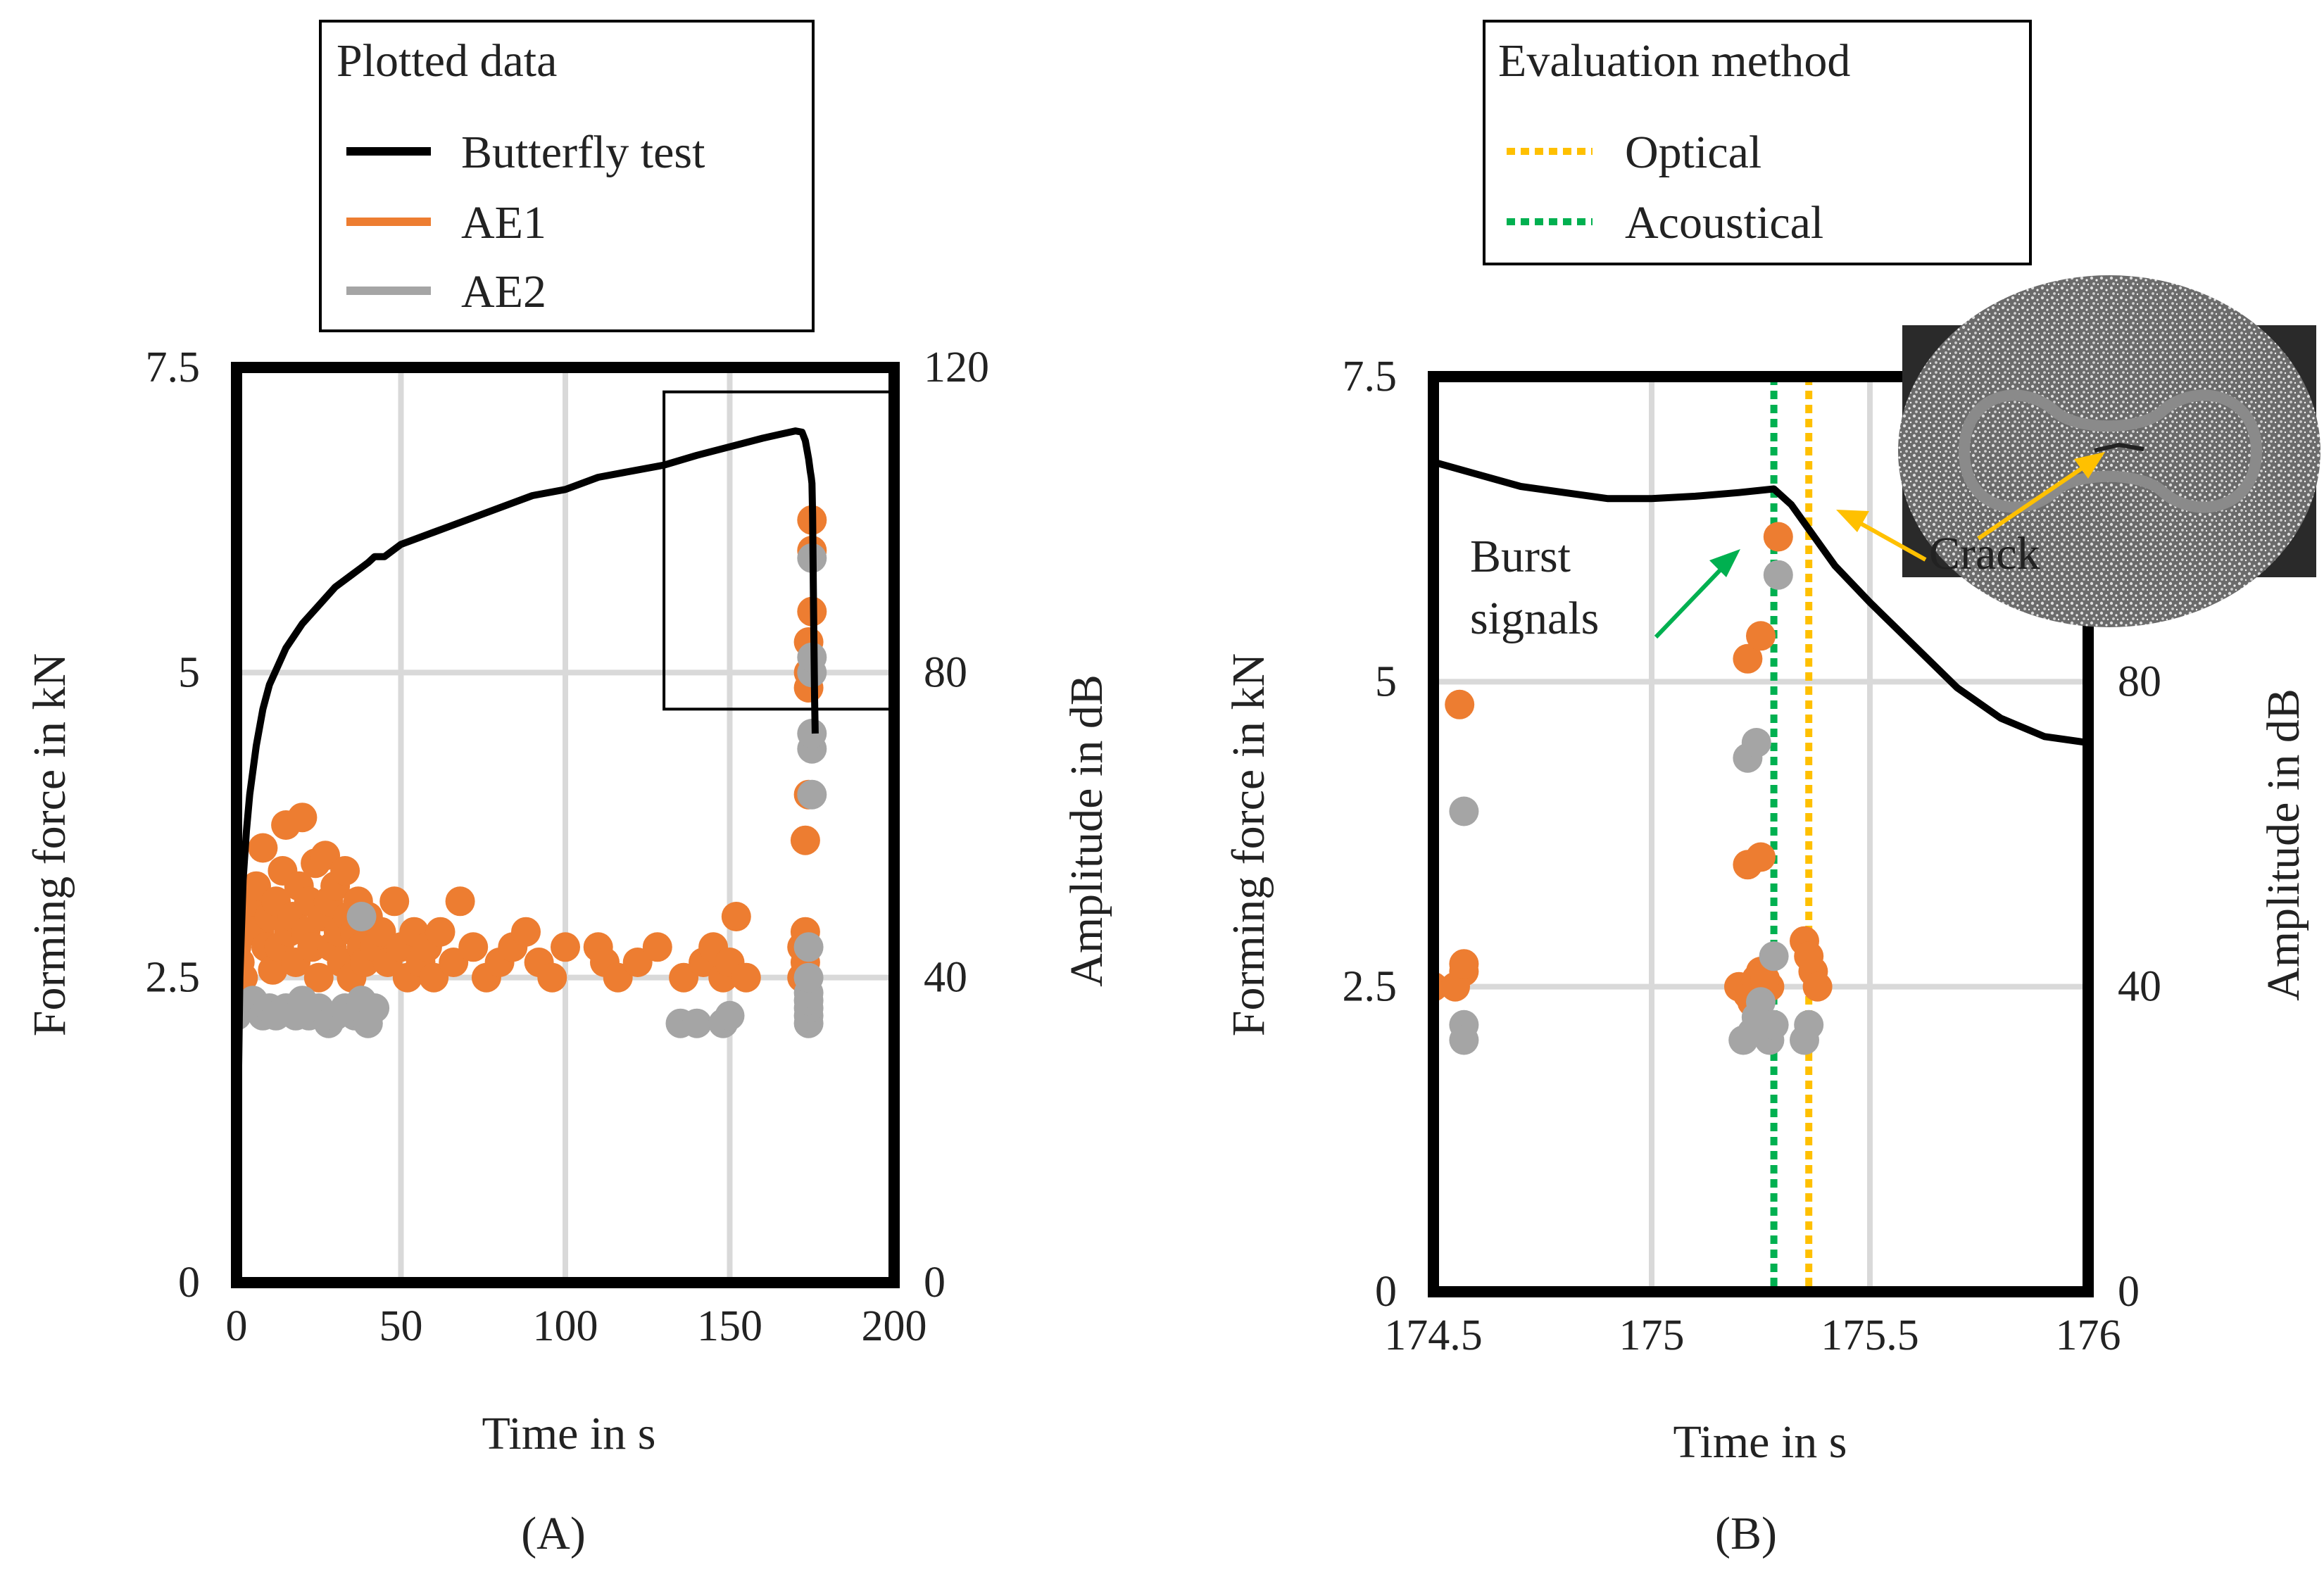 Image resolution: width=2324 pixels, height=1579 pixels. I want to click on x-tick-label: 176, so click(2088, 1335).